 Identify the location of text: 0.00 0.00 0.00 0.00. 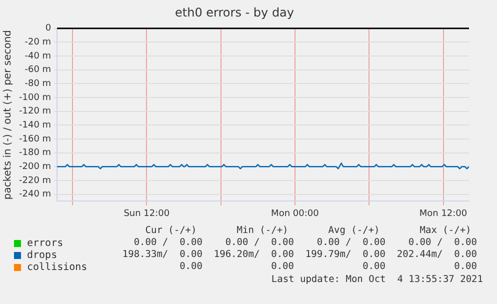
(327, 267).